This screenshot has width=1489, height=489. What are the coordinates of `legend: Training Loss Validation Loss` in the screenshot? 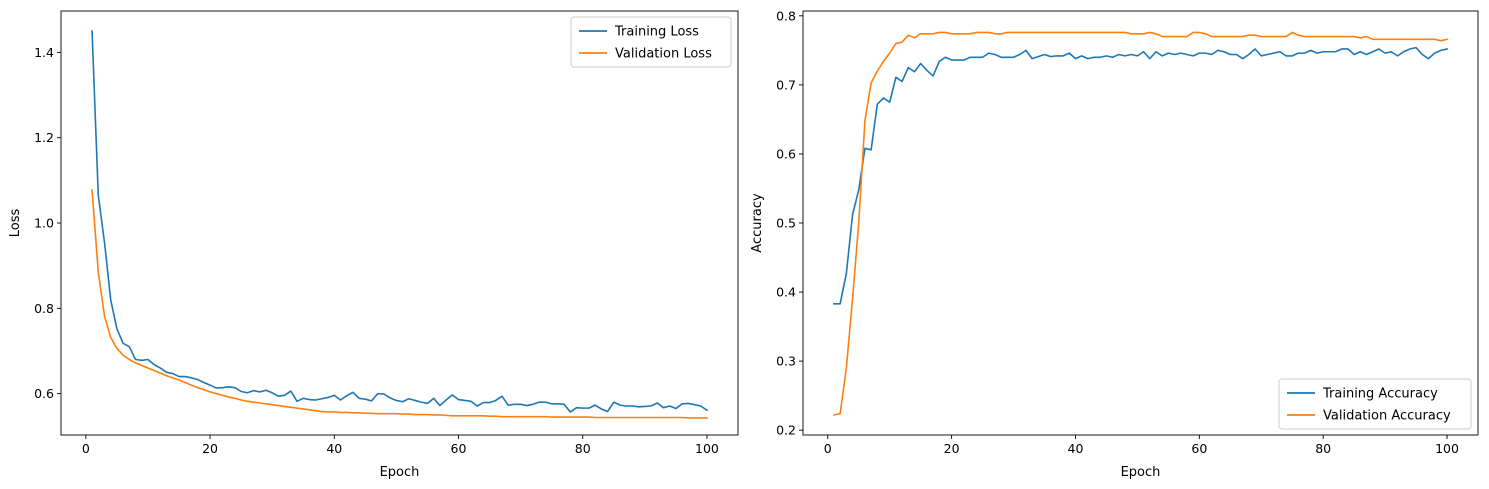 It's located at (651, 42).